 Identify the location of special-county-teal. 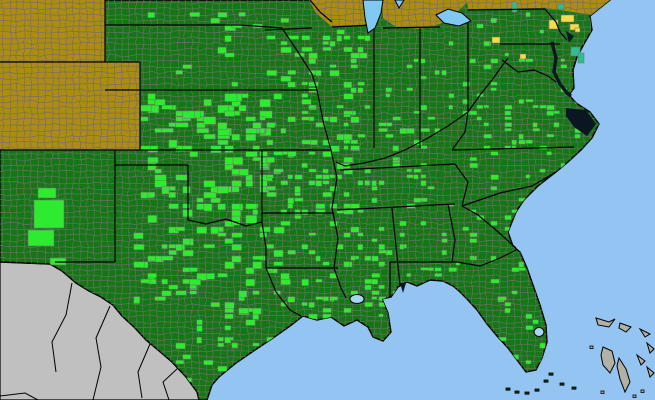
(561, 6).